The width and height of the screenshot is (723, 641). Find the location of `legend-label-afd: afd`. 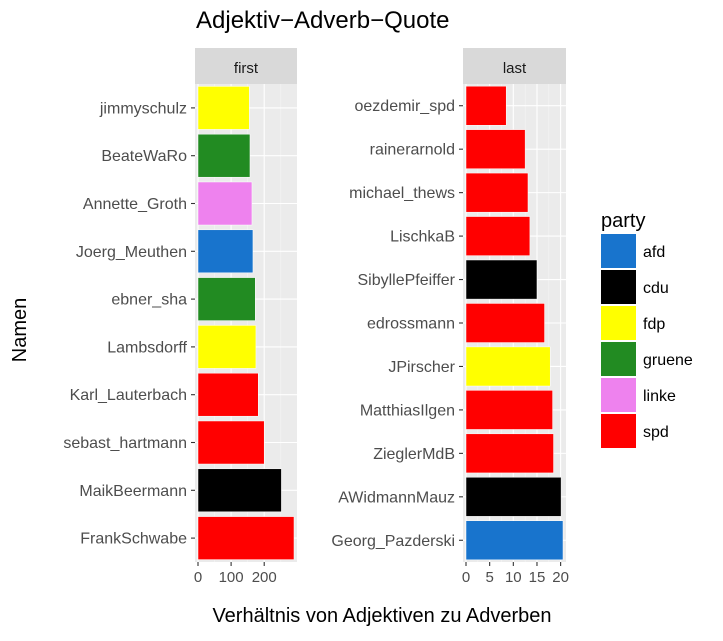

legend-label-afd: afd is located at coordinates (654, 252).